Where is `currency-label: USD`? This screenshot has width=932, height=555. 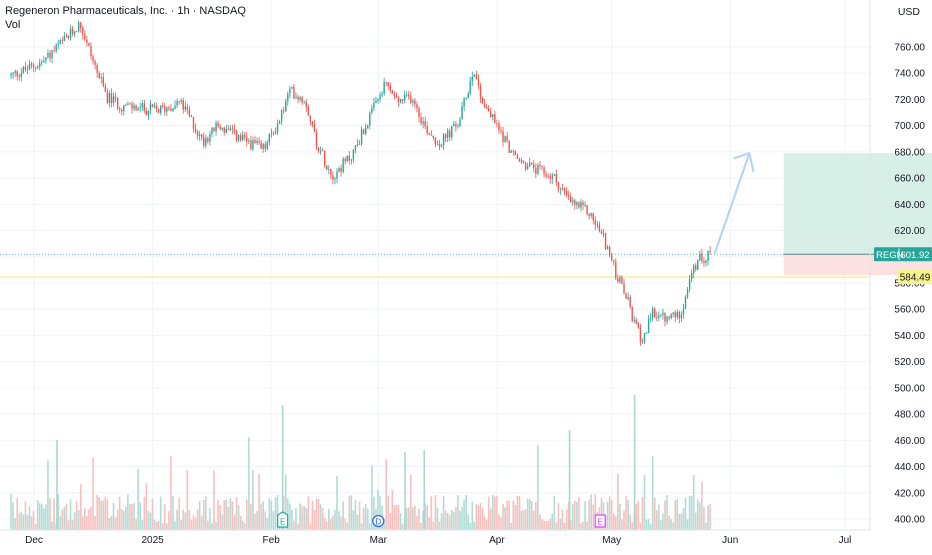
currency-label: USD is located at coordinates (908, 12).